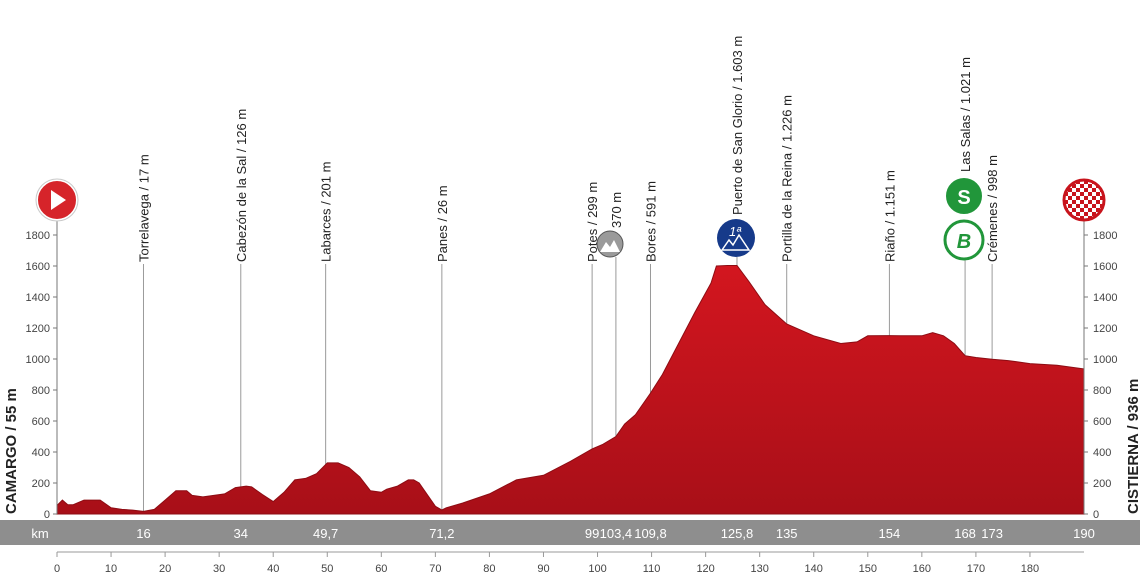 The image size is (1140, 585). What do you see at coordinates (814, 569) in the screenshot?
I see `x-tick-label: 140` at bounding box center [814, 569].